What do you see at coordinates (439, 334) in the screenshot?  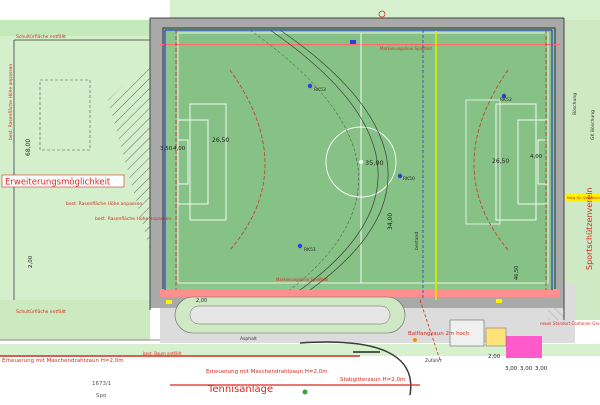 I see `ball-fence-label: Ballfangzaun 2m hoch` at bounding box center [439, 334].